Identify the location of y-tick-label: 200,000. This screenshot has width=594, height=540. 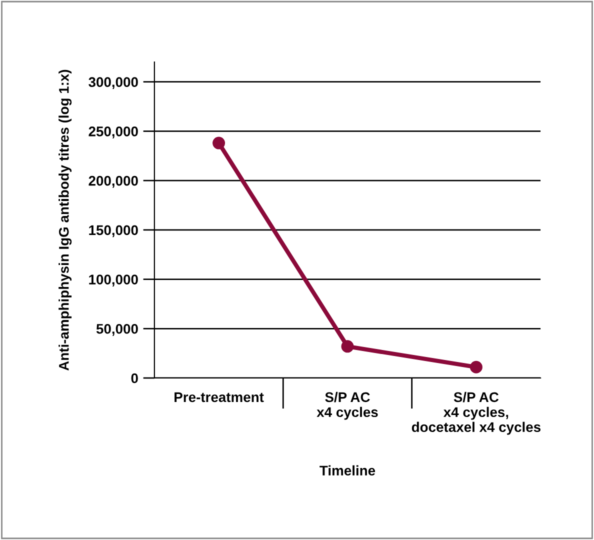
(113, 182).